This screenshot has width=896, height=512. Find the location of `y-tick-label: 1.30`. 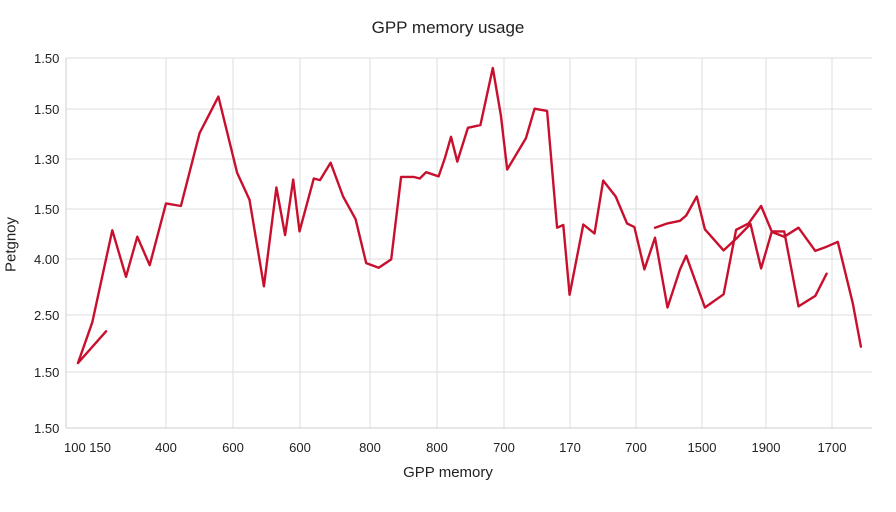

y-tick-label: 1.30 is located at coordinates (46, 159).